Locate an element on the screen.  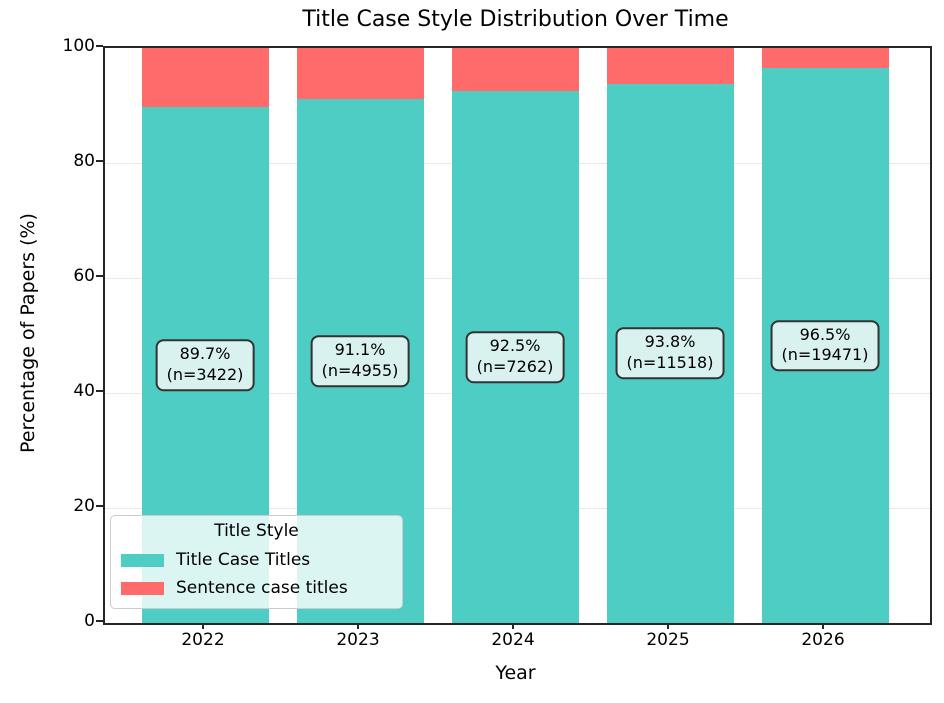
annotation-2023: 91.1% (n=4955) is located at coordinates (360, 361).